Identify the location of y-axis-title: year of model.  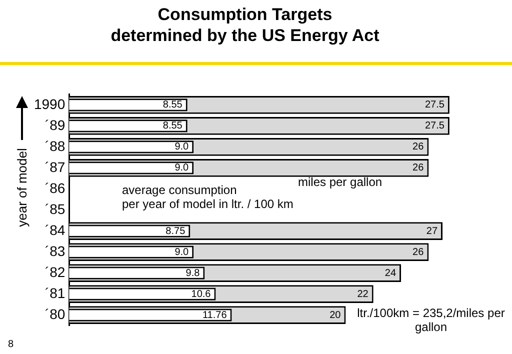
(22, 188).